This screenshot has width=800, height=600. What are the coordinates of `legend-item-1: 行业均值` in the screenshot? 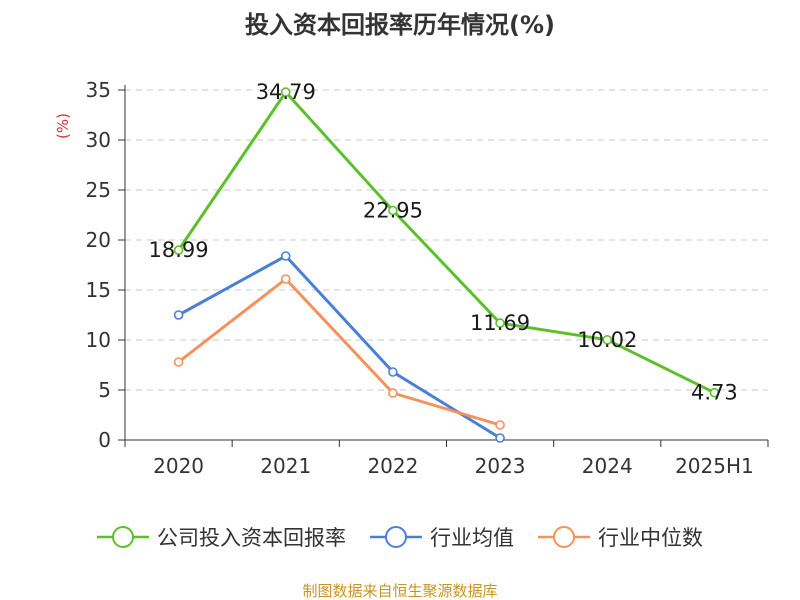 It's located at (442, 538).